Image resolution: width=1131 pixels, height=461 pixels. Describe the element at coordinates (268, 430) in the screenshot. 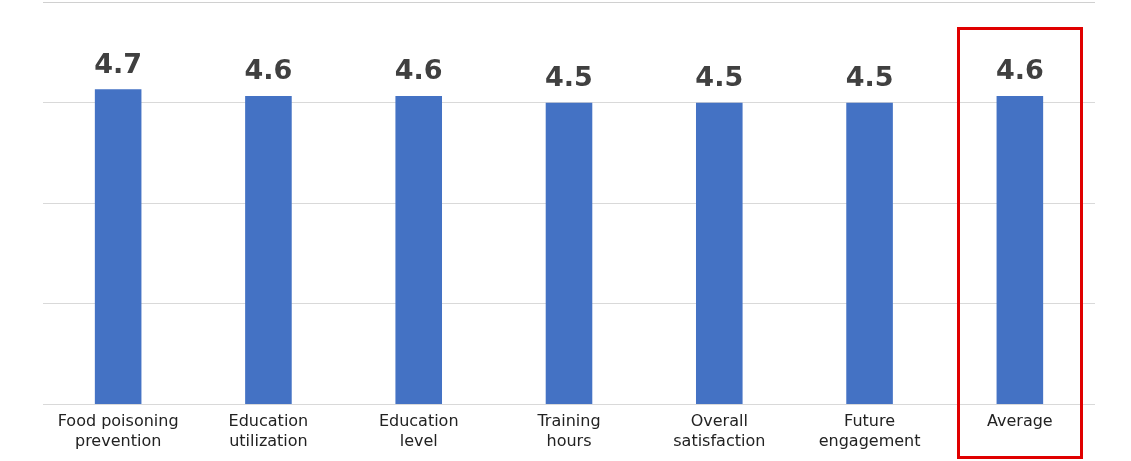

I see `x-tick-label: Education utilization` at that location.